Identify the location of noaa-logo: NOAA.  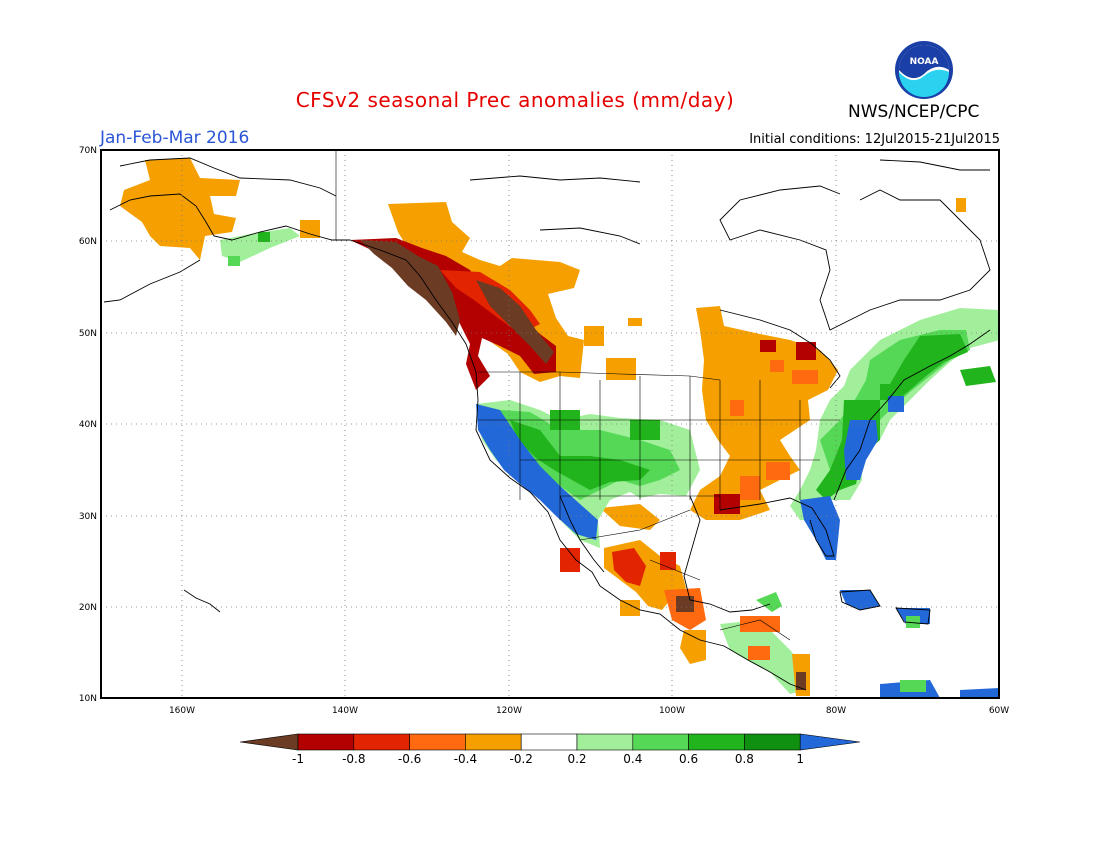
(924, 70).